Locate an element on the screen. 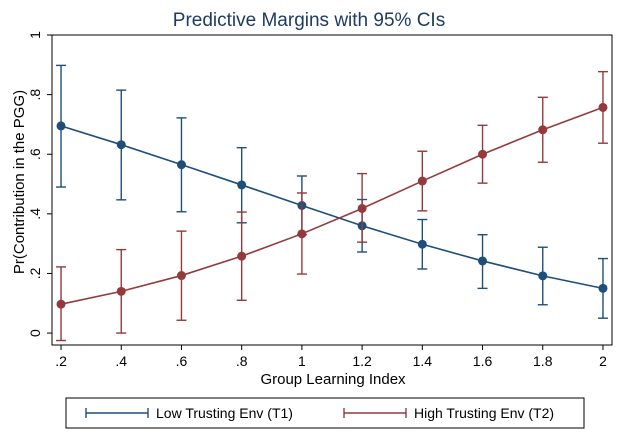  x-tick-label: .6 is located at coordinates (182, 361).